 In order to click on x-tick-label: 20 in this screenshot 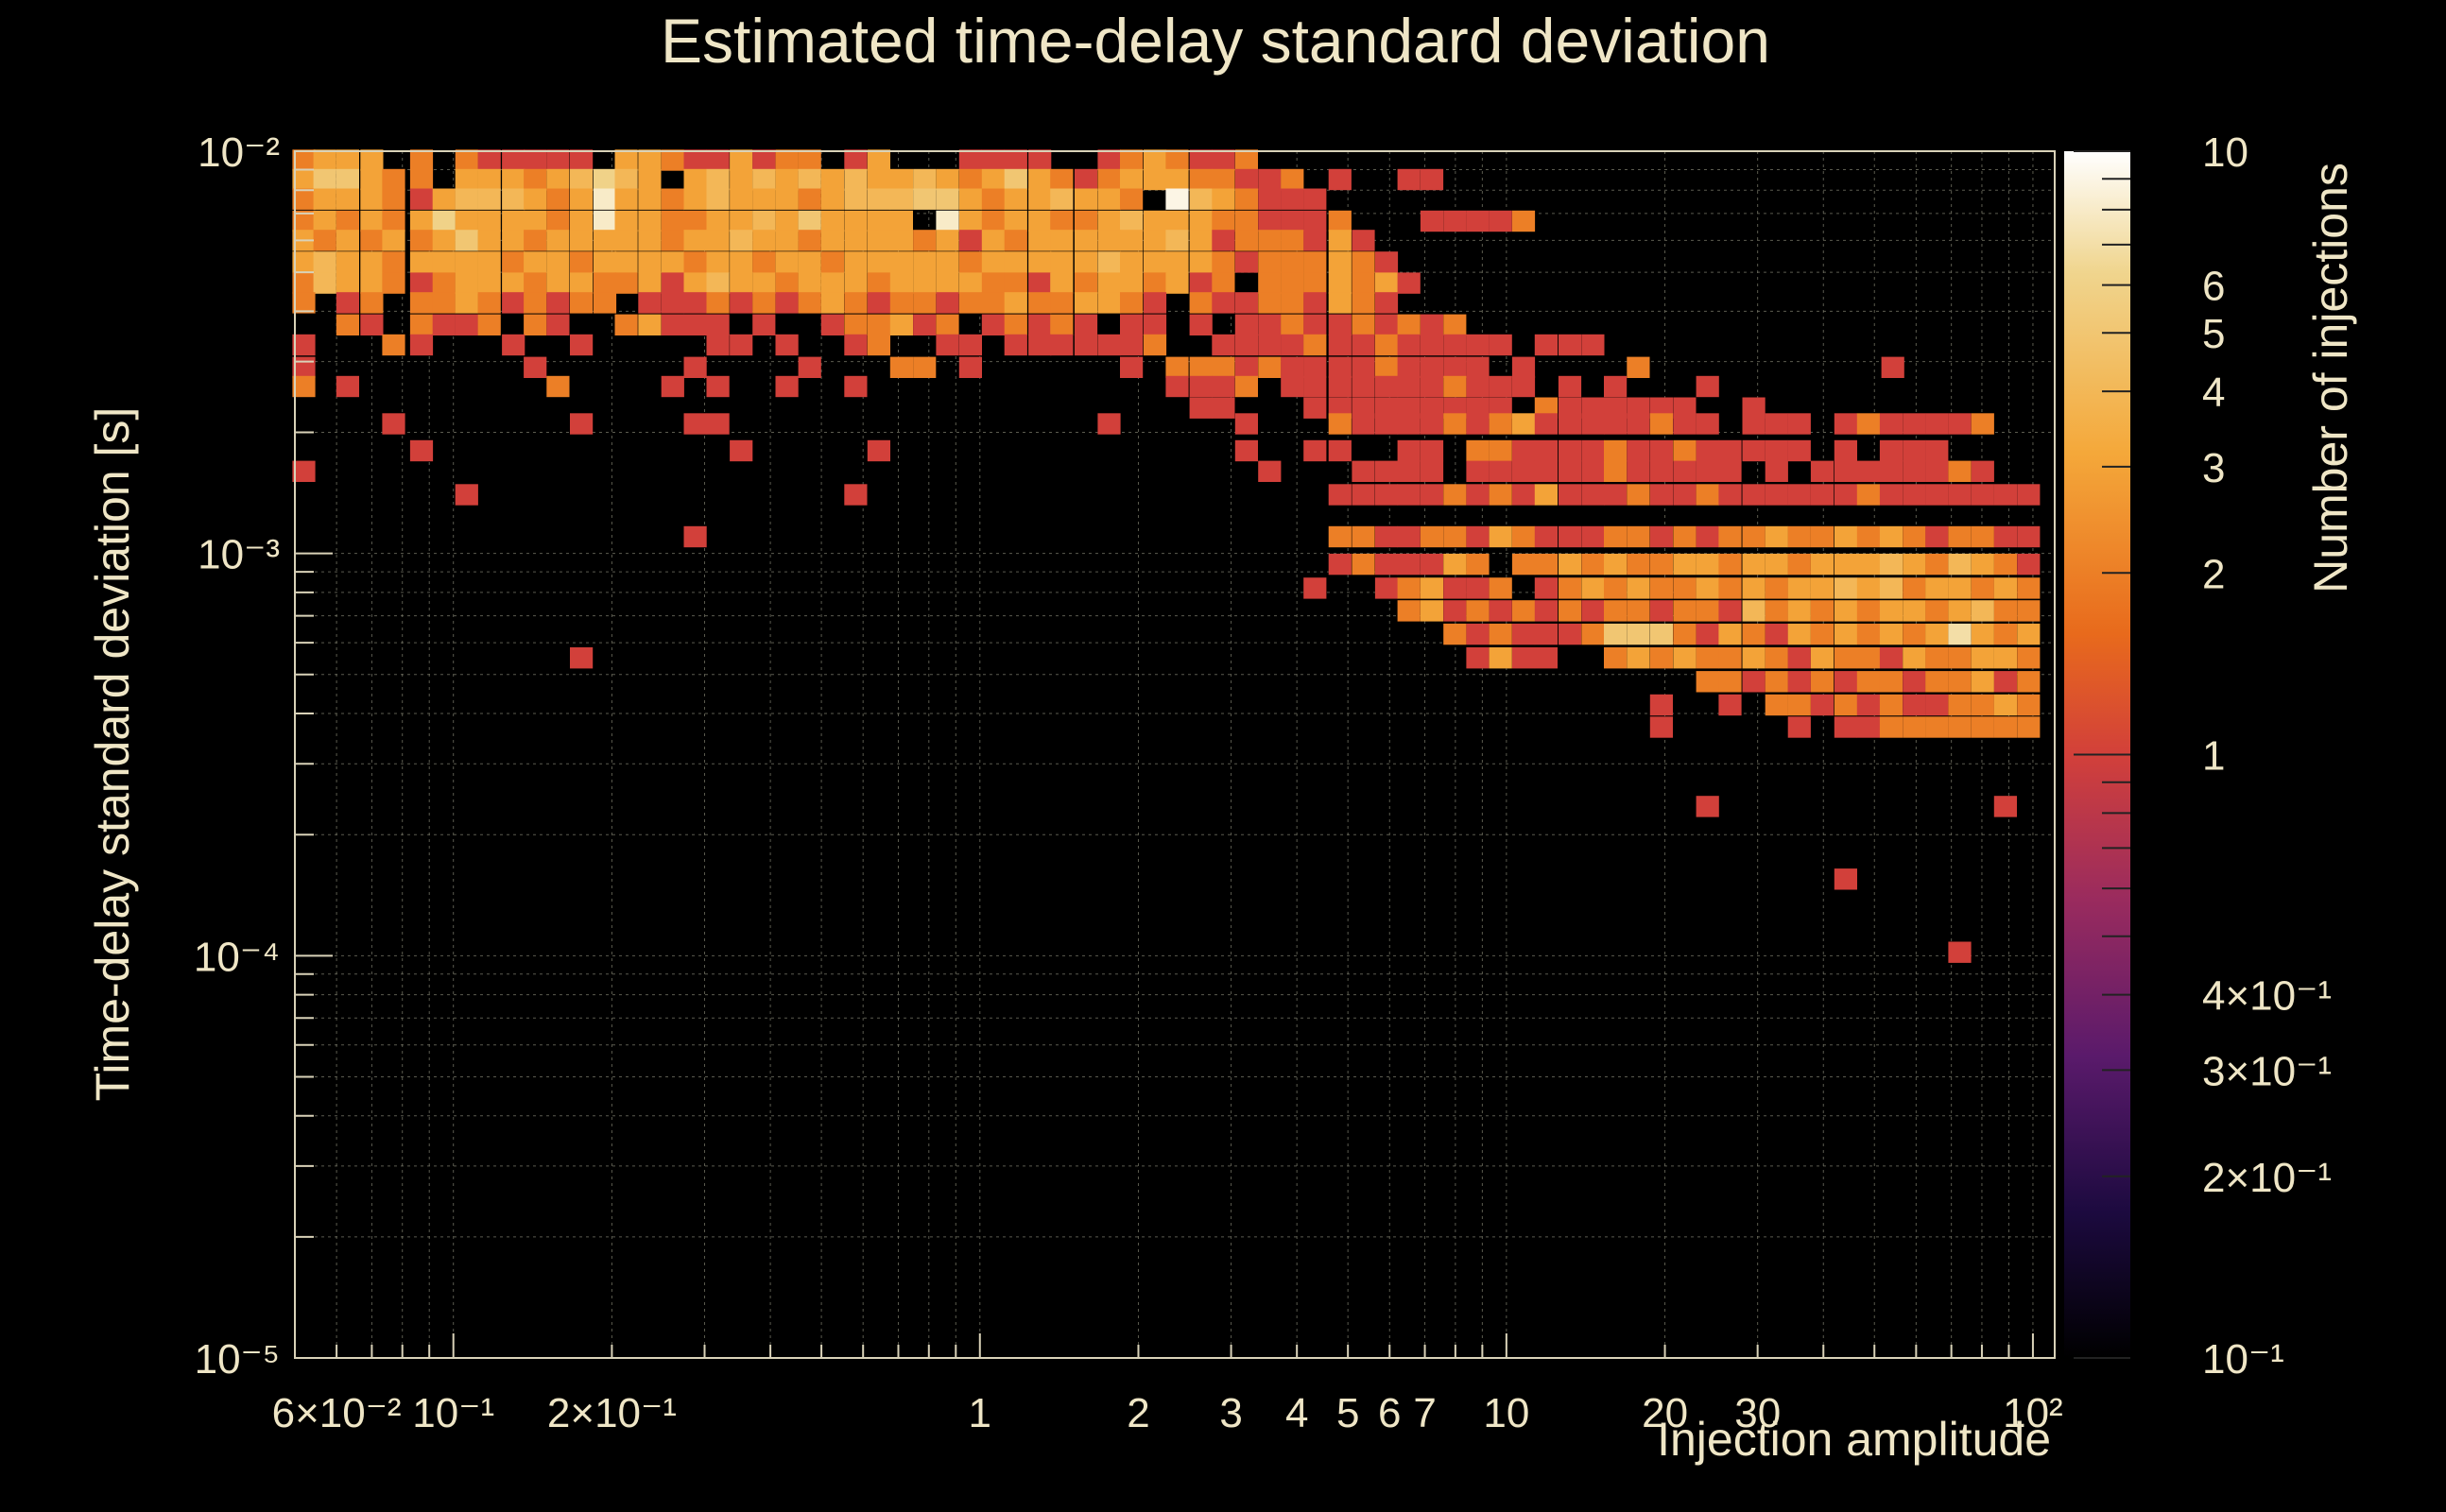, I will do `click(1665, 1413)`.